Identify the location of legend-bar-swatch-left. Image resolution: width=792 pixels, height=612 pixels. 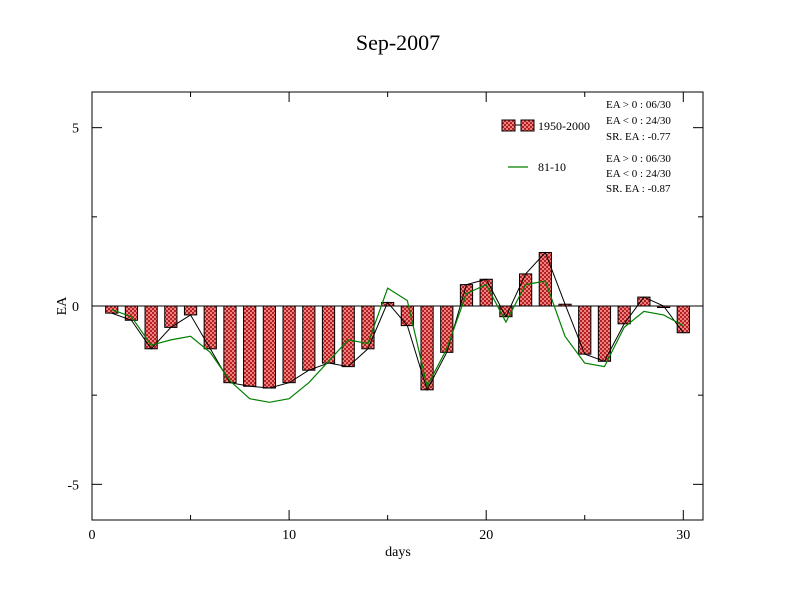
(508, 125).